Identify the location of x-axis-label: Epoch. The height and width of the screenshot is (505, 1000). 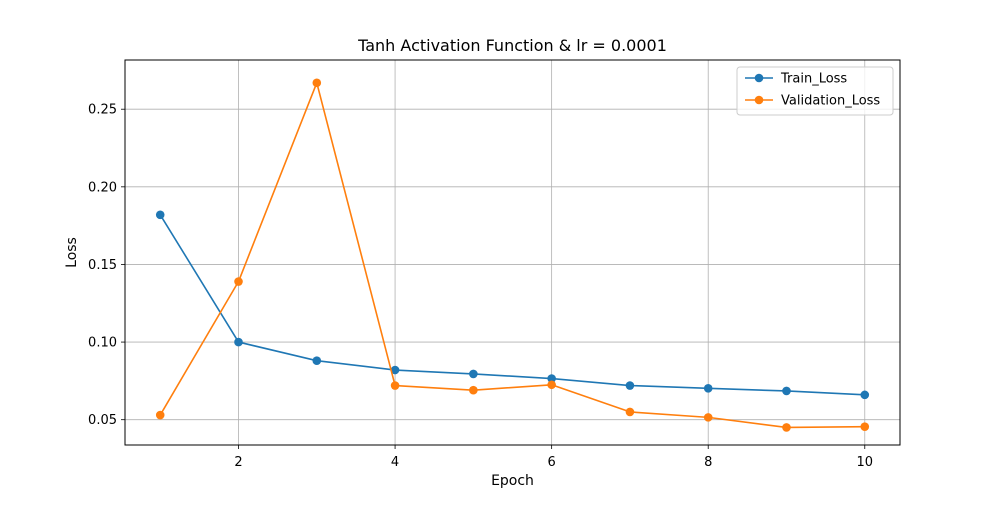
(512, 481).